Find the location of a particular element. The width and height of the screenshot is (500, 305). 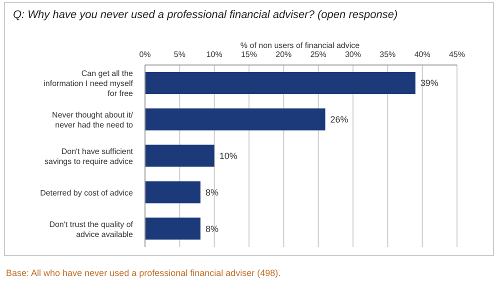

x-axis-title: % of non users of financial advice is located at coordinates (300, 45).